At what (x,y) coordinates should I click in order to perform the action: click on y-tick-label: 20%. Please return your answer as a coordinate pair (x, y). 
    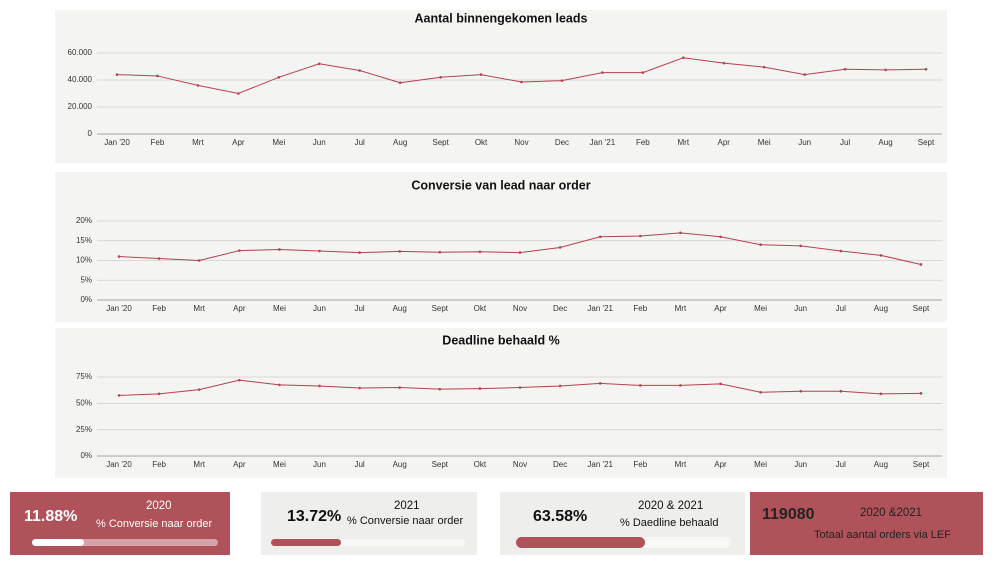
    Looking at the image, I should click on (84, 220).